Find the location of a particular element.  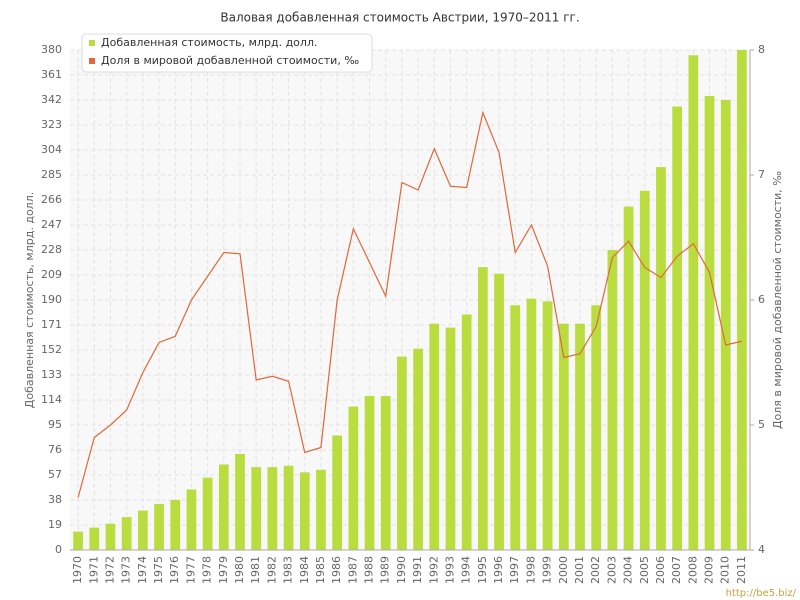

x-tick-label: 1991 is located at coordinates (417, 570).